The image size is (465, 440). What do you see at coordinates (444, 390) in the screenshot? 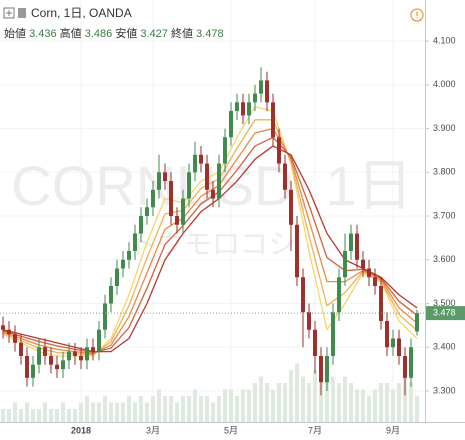
I see `y-tick-label: 3.300` at bounding box center [444, 390].